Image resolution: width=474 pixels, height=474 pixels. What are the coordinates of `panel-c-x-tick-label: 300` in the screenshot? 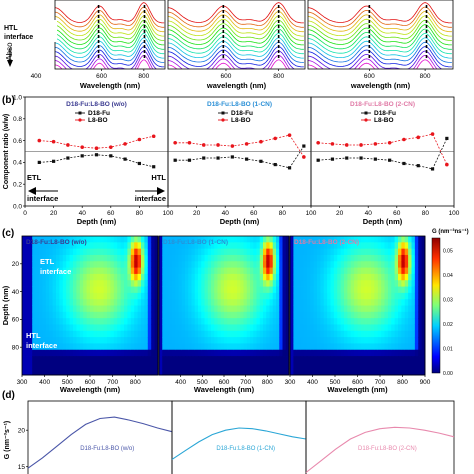 It's located at (290, 382).